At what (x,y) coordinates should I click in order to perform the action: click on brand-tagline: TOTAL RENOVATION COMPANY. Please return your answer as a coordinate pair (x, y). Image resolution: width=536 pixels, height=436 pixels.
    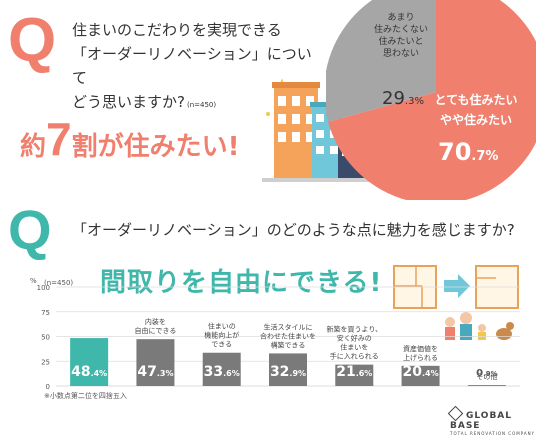
    Looking at the image, I should click on (492, 433).